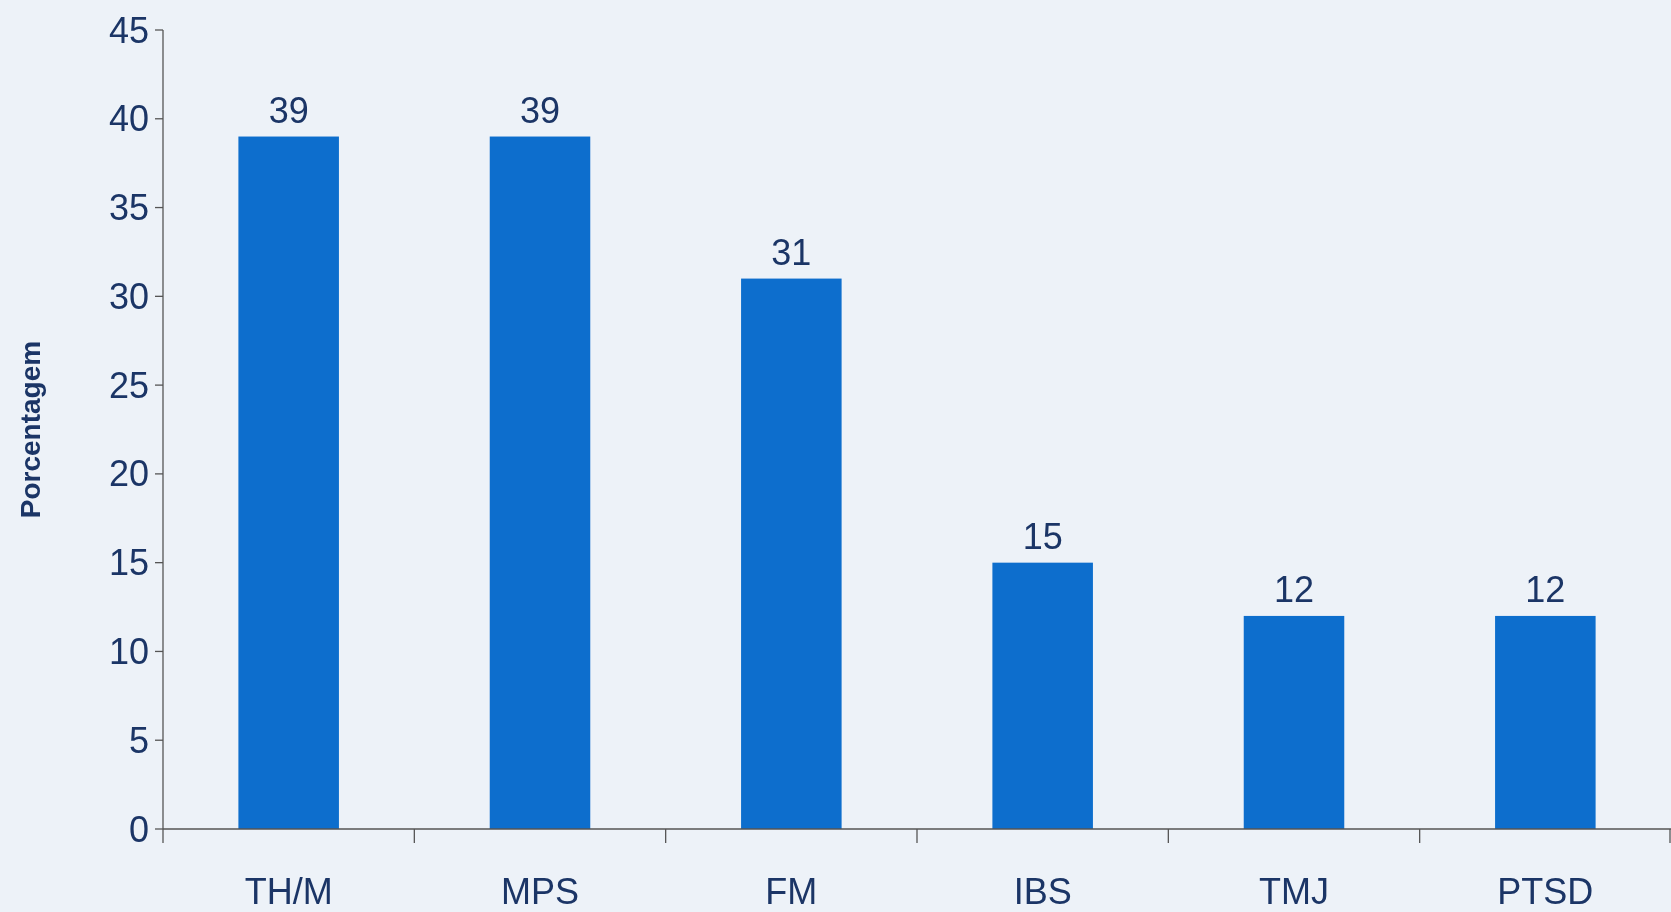  Describe the element at coordinates (128, 474) in the screenshot. I see `y-tick-label: 20` at that location.